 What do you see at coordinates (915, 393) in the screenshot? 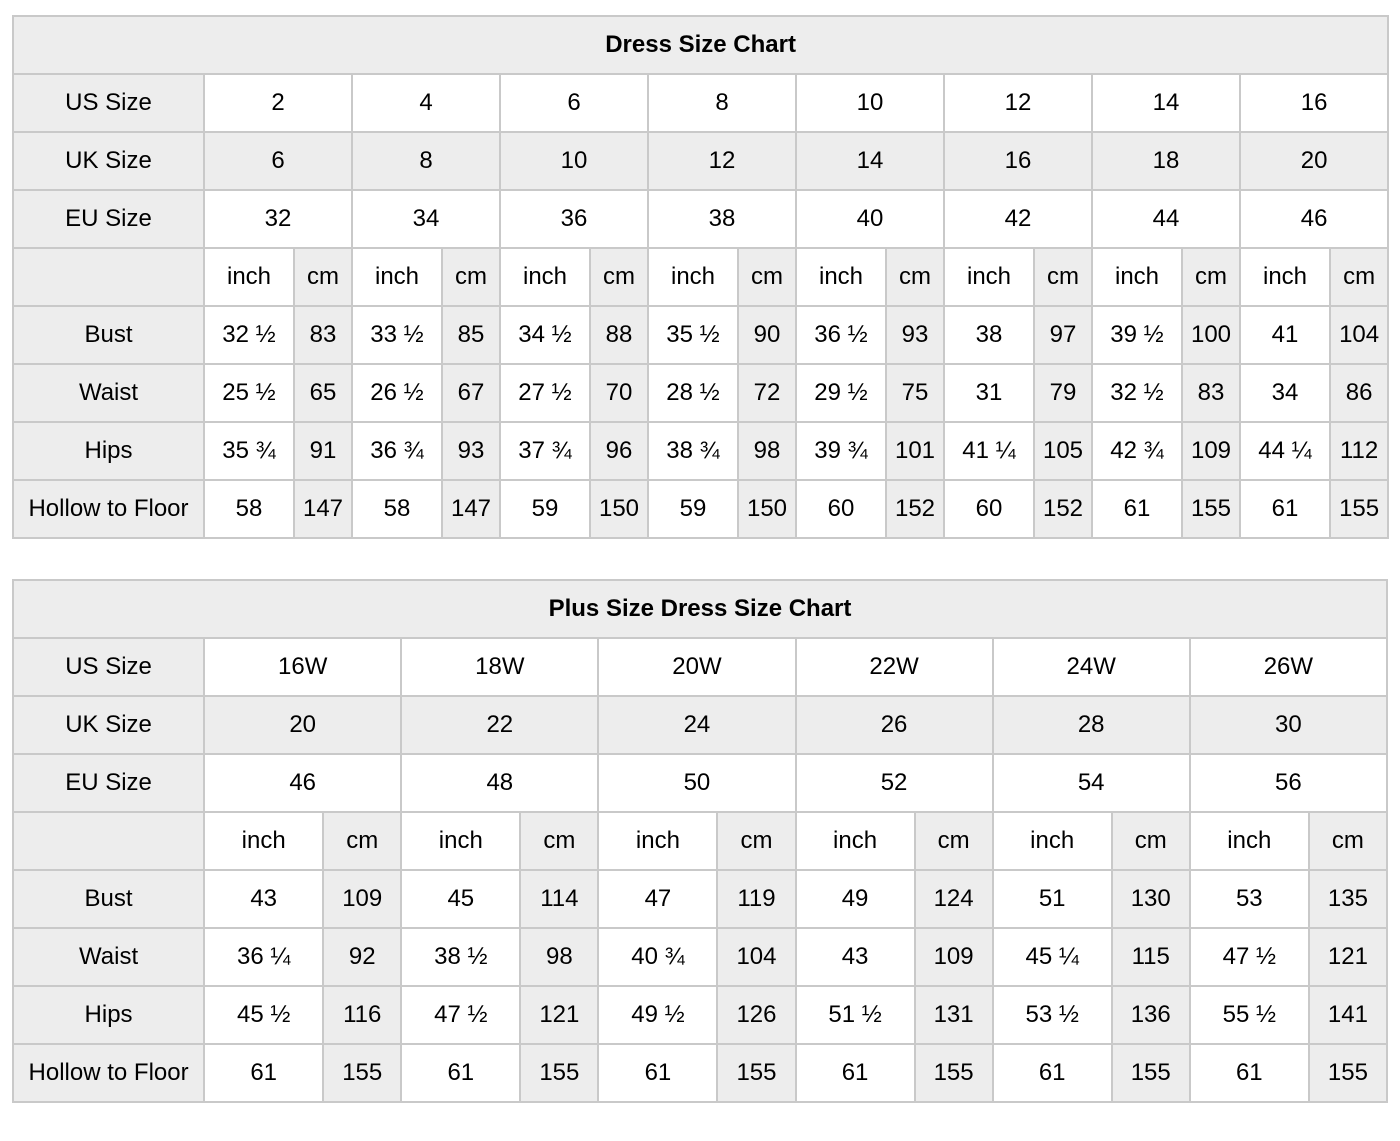
I see `measure-cm-cell: 75` at bounding box center [915, 393].